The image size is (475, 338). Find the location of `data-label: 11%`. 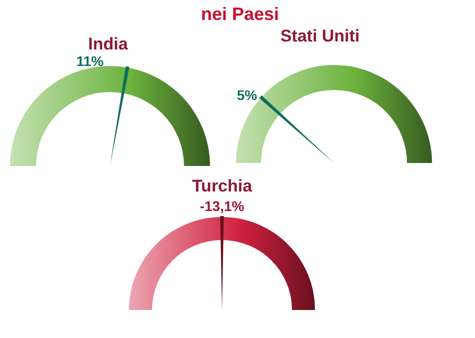

data-label: 11% is located at coordinates (90, 60).